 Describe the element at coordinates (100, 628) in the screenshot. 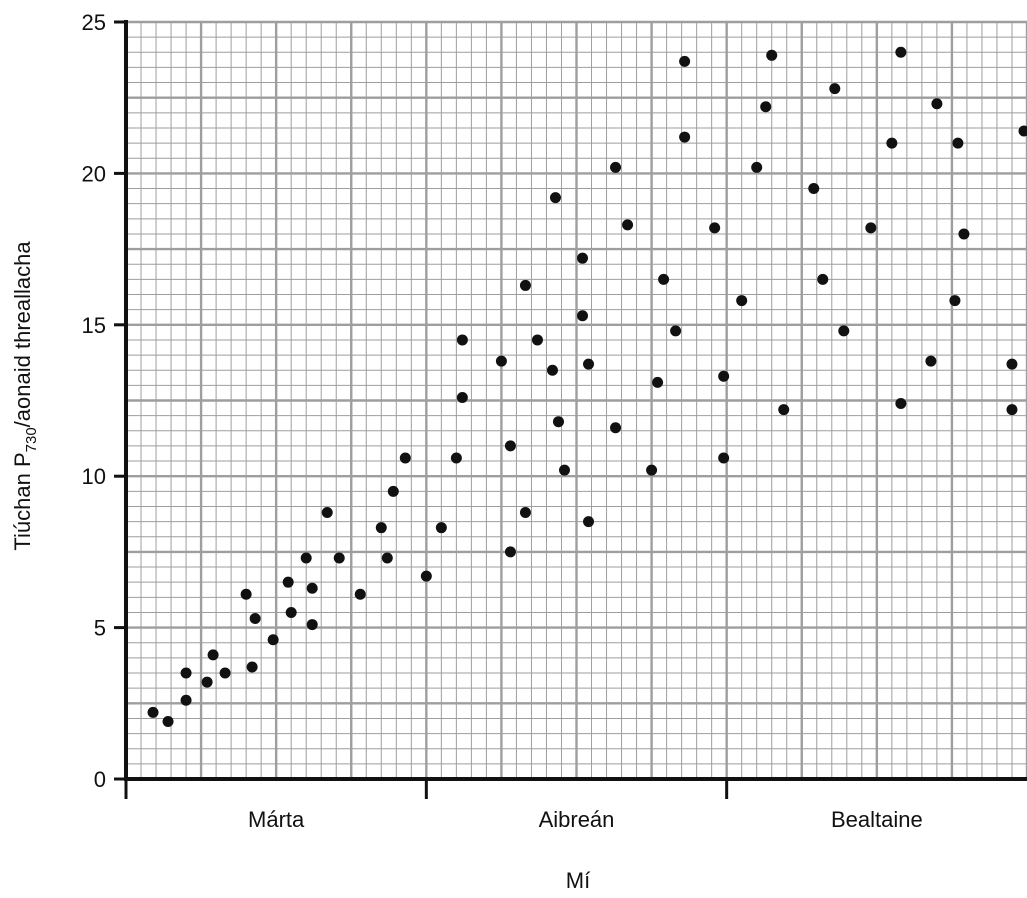

I see `y-tick-label: 5` at that location.